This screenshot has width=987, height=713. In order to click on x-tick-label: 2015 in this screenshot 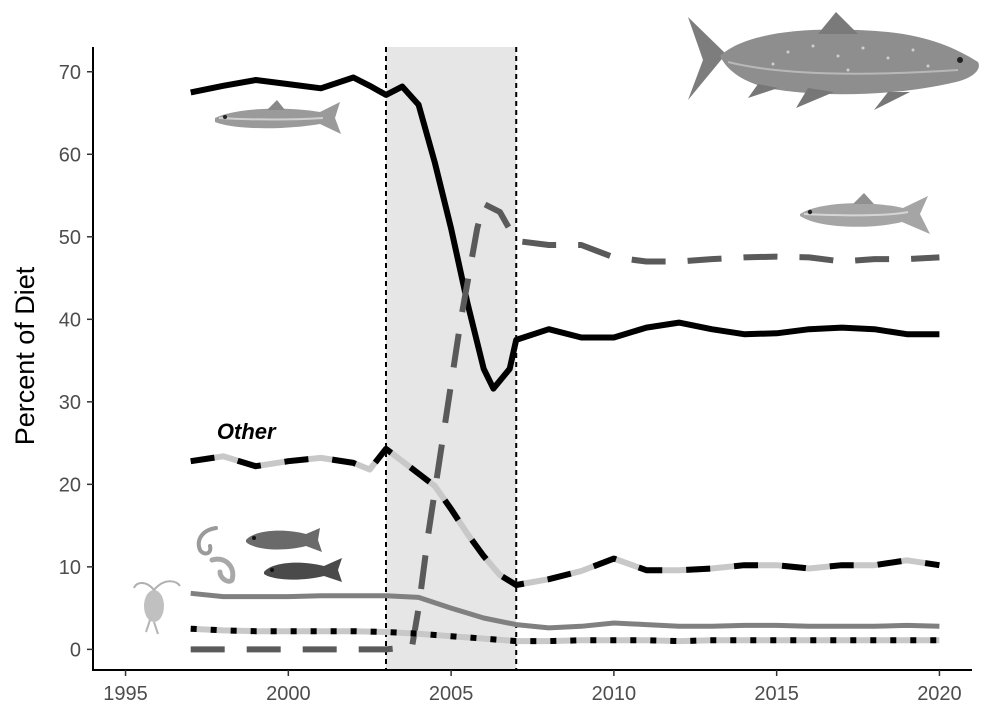, I will do `click(776, 694)`.